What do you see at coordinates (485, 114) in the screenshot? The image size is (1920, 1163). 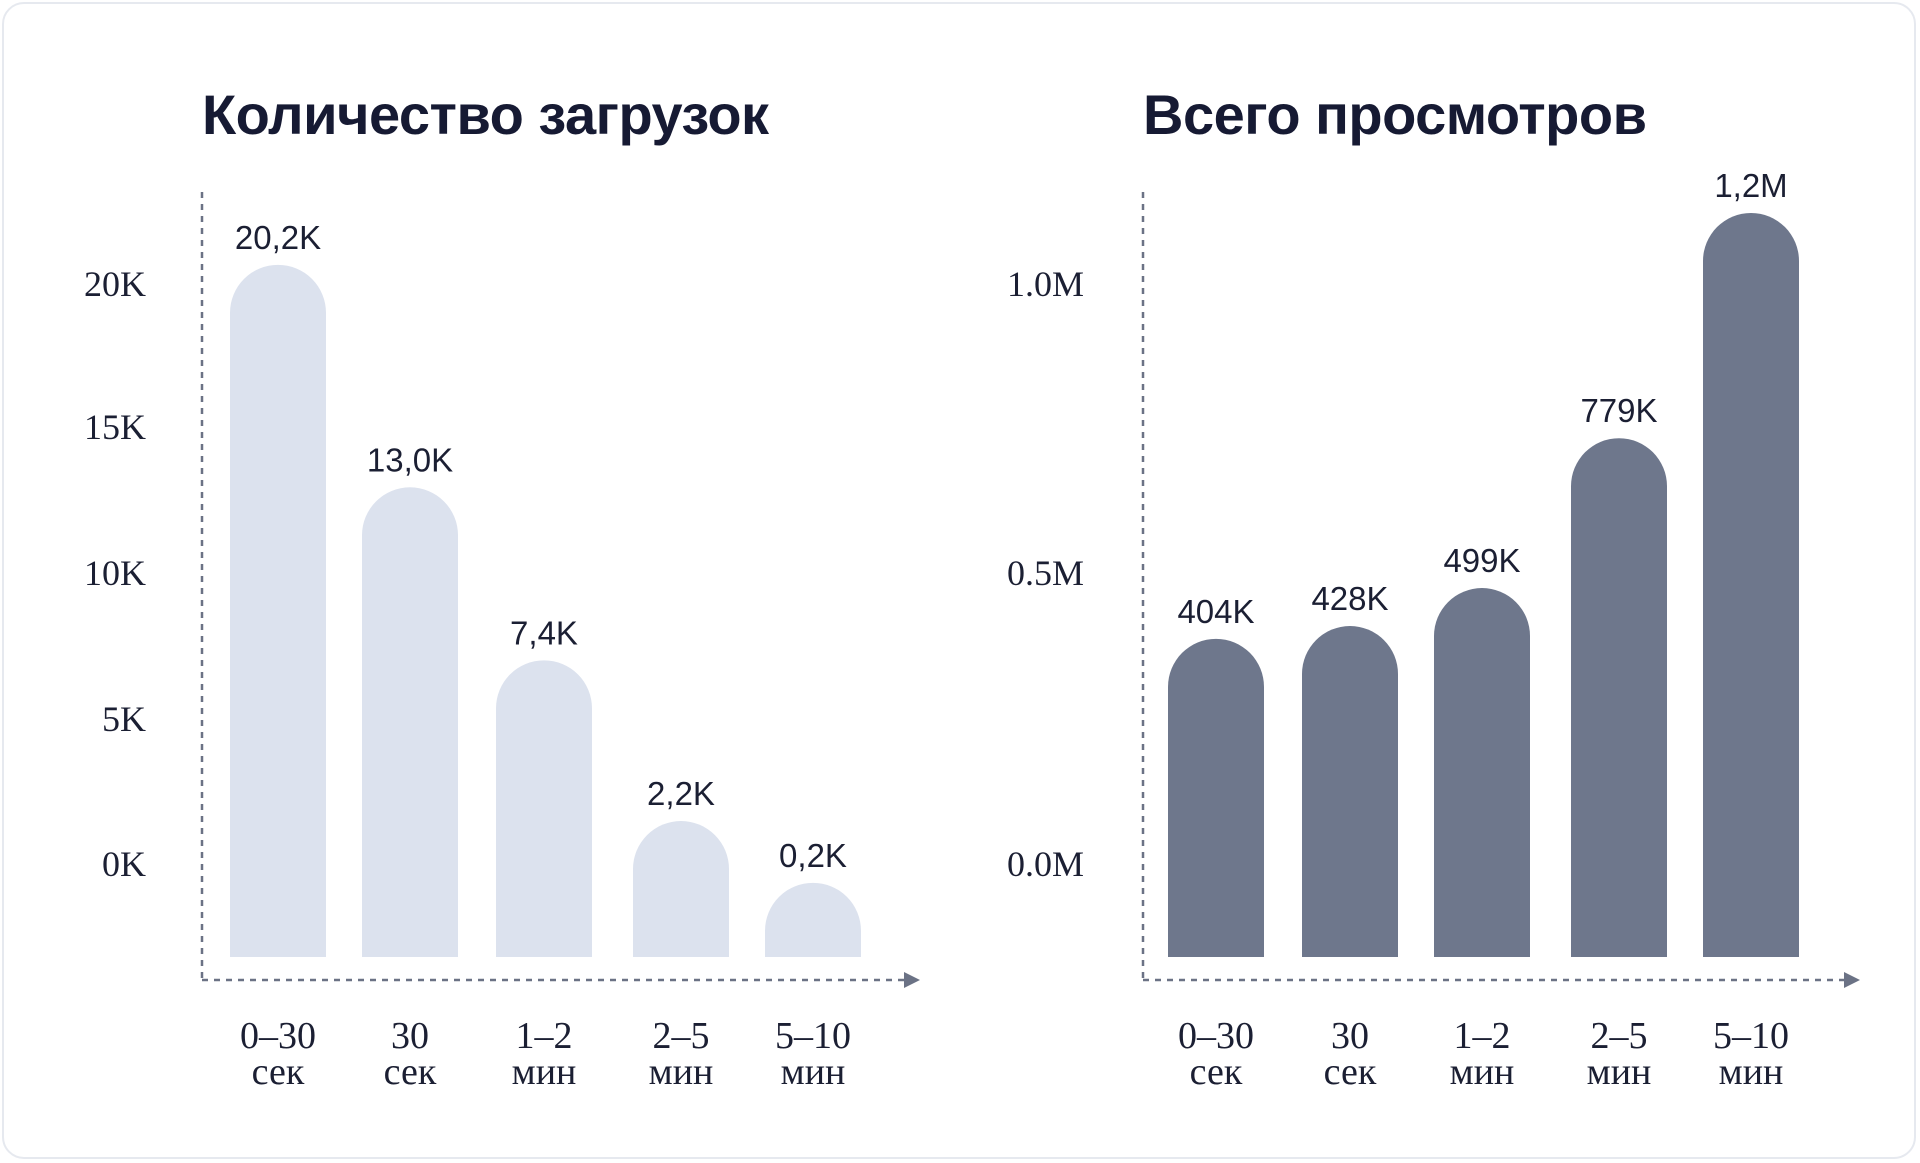 I see `chart-title-downloads: Количество загрузок` at bounding box center [485, 114].